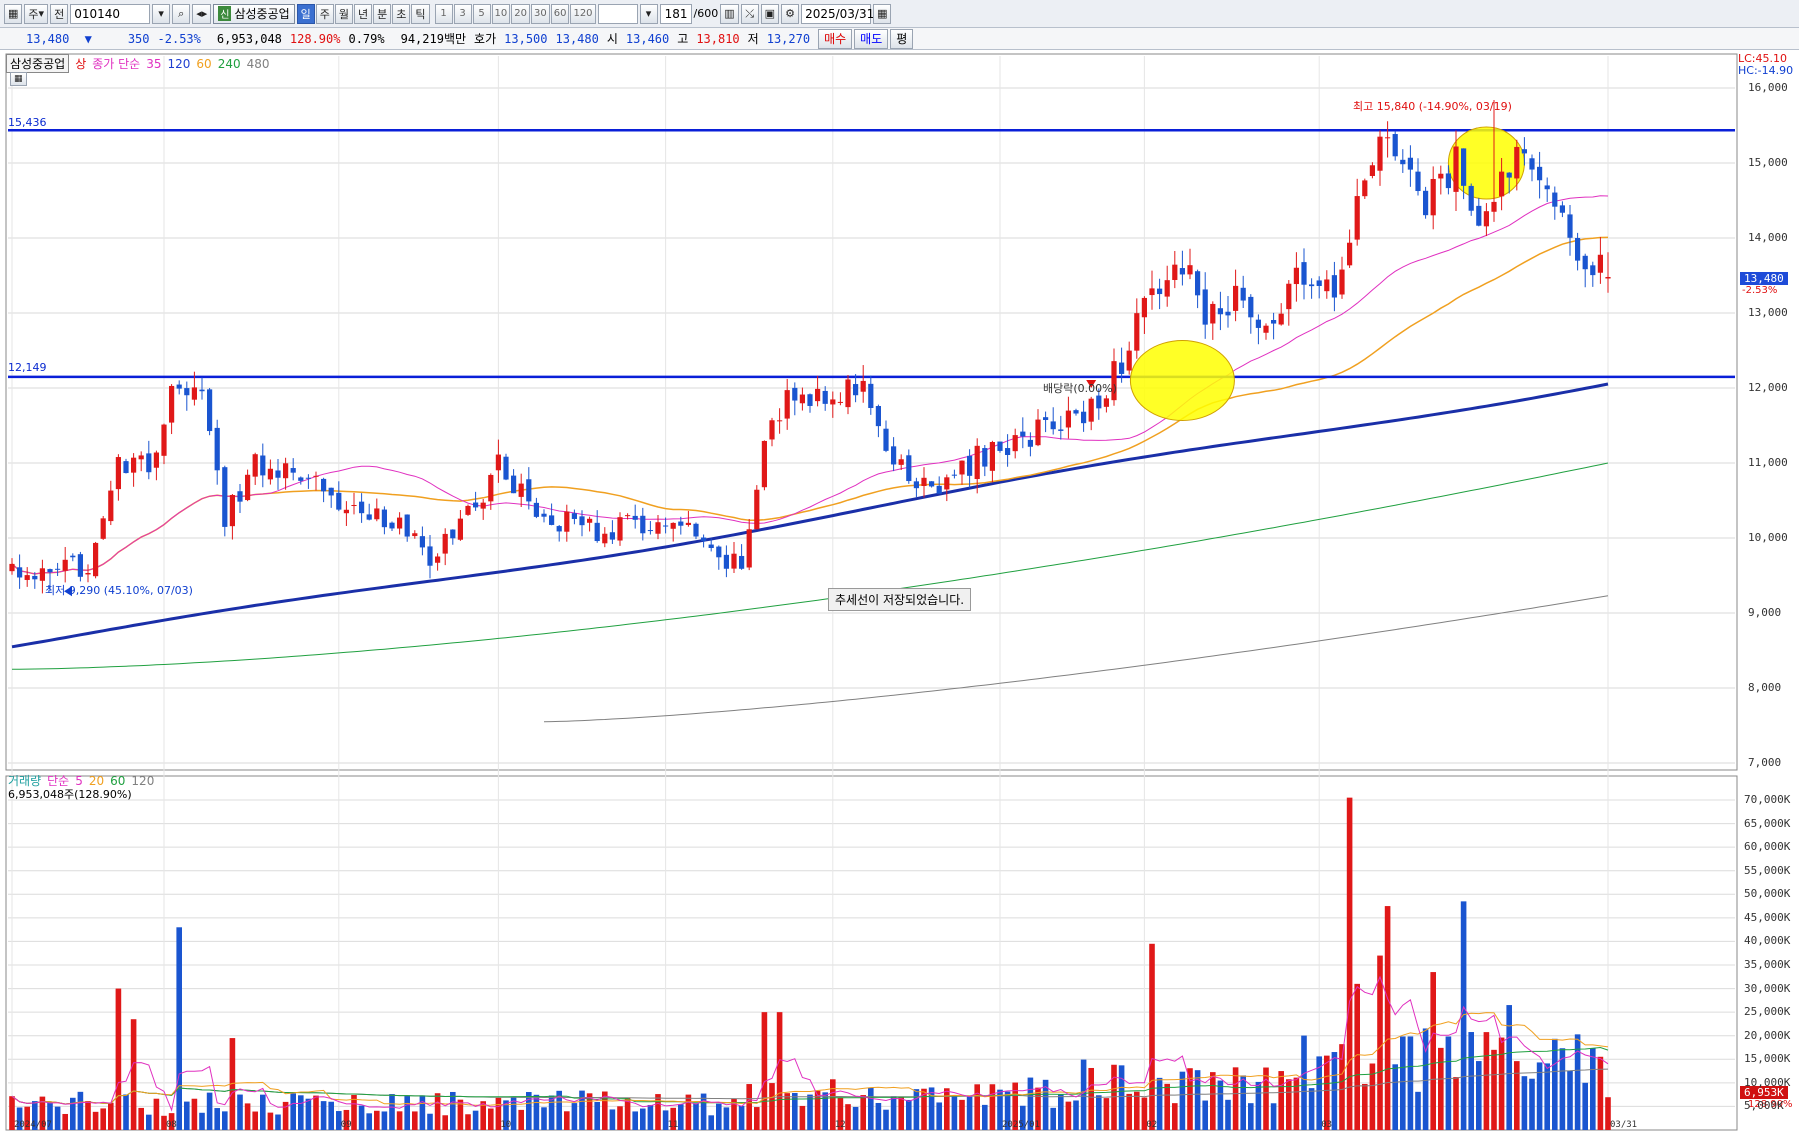  What do you see at coordinates (501, 13) in the screenshot?
I see `interval-10: 10` at bounding box center [501, 13].